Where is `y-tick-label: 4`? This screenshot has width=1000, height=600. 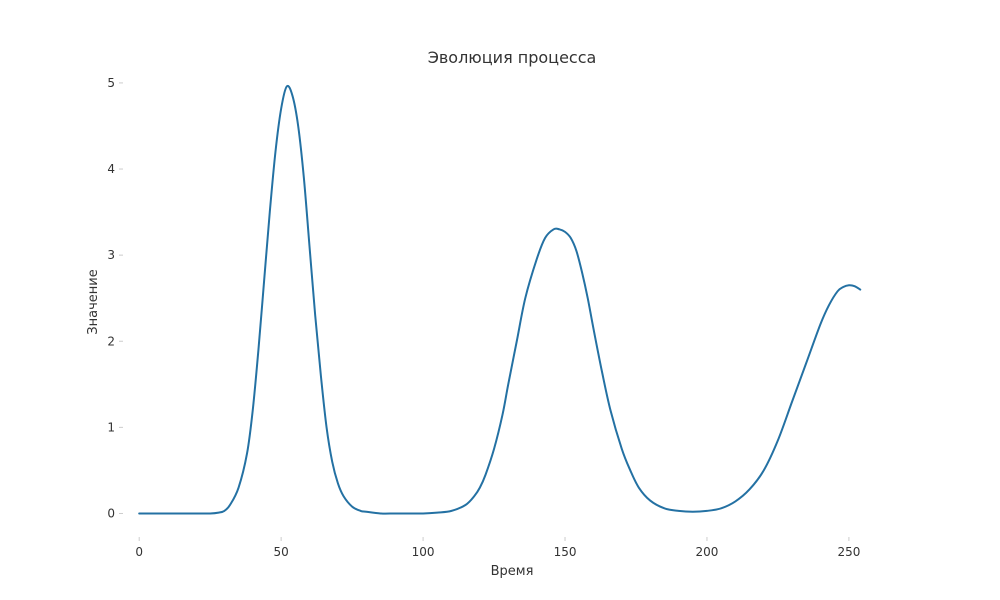 y-tick-label: 4 is located at coordinates (111, 169).